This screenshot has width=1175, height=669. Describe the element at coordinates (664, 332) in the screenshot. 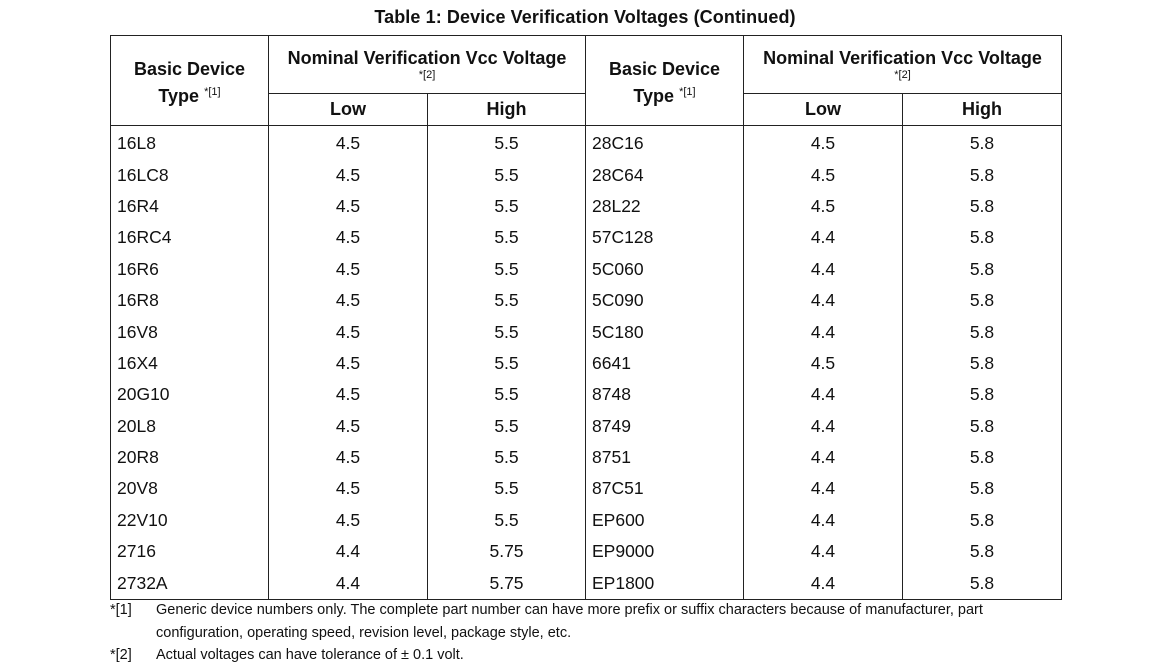

I see `device-type-cell: 5C180` at that location.